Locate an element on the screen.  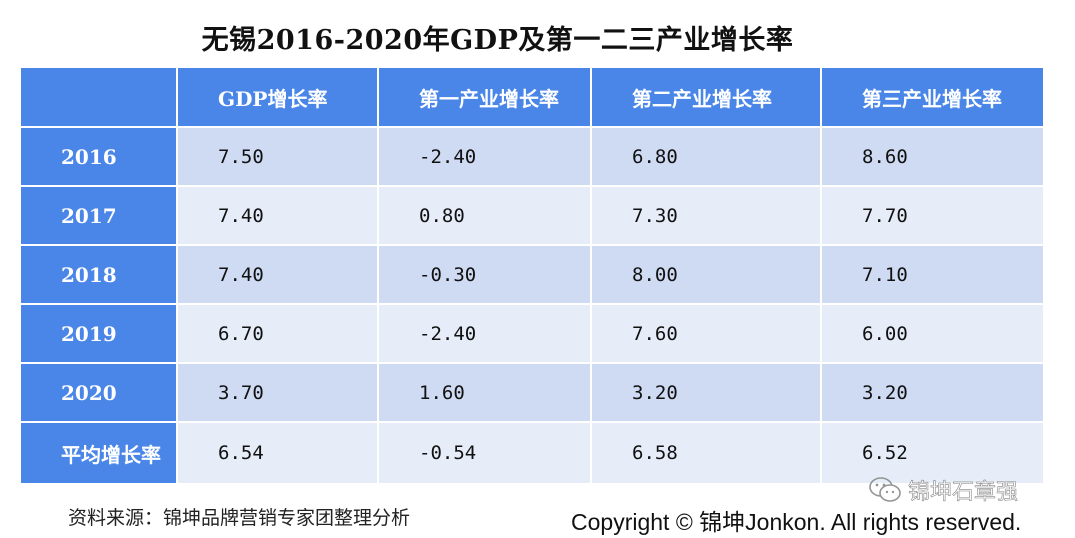
row-label: 2017 is located at coordinates (98, 215).